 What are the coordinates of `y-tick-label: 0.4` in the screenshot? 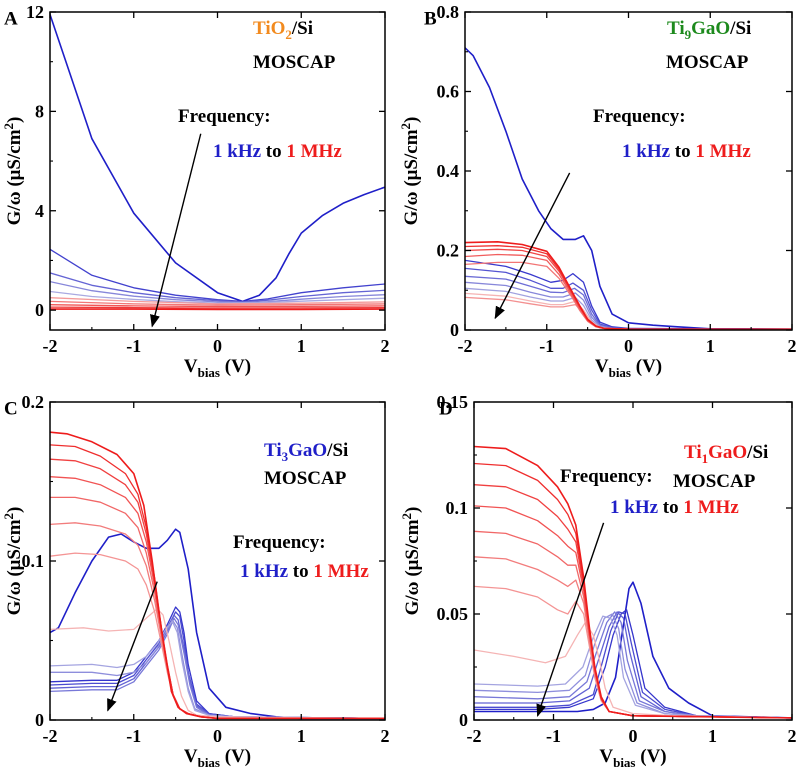 It's located at (448, 171).